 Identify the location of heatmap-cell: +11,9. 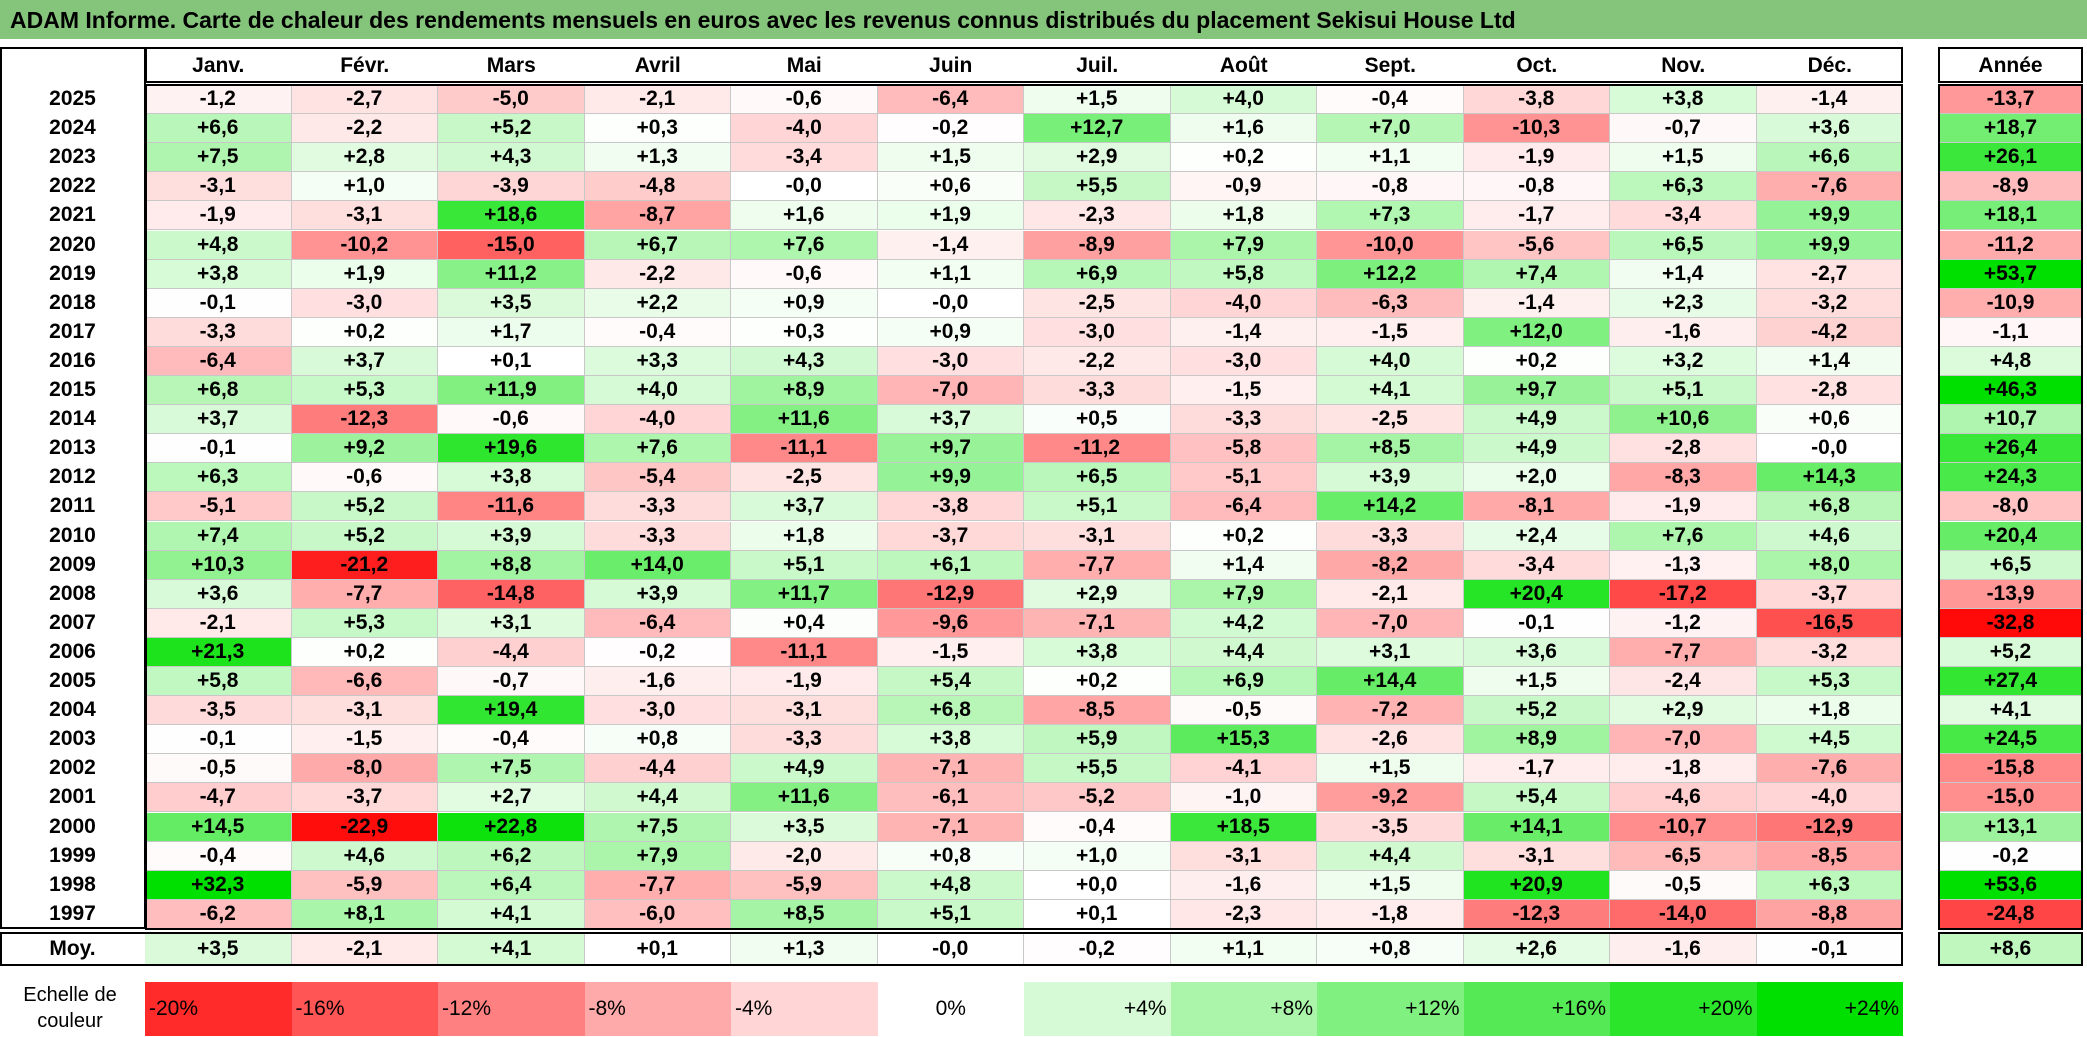
(511, 391).